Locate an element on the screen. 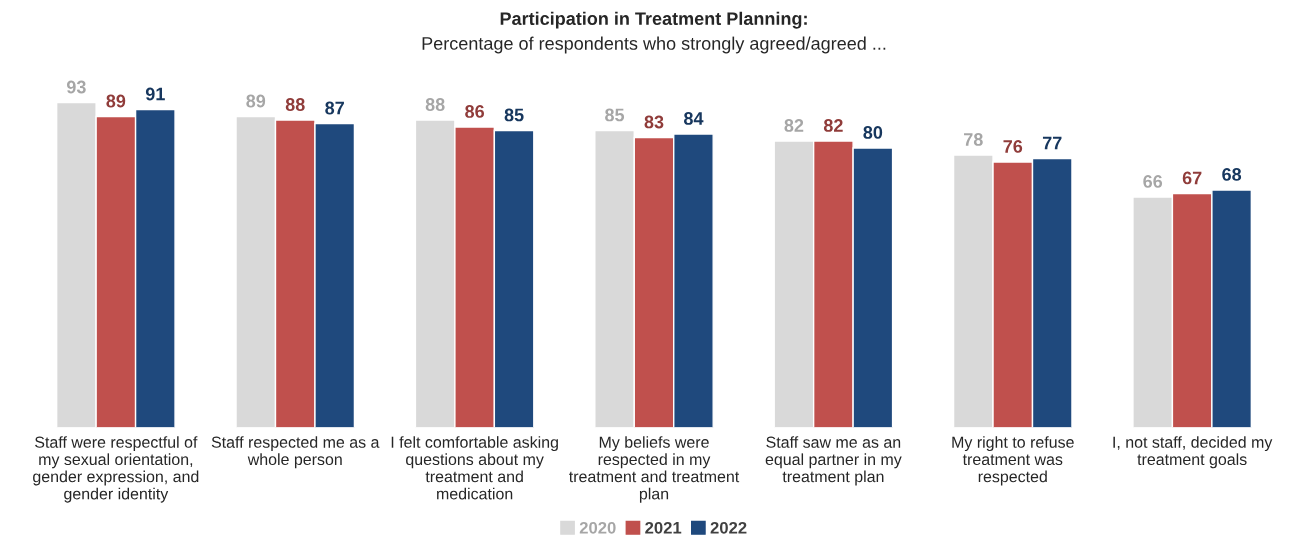 The height and width of the screenshot is (552, 1308). data-label: 87 is located at coordinates (334, 108).